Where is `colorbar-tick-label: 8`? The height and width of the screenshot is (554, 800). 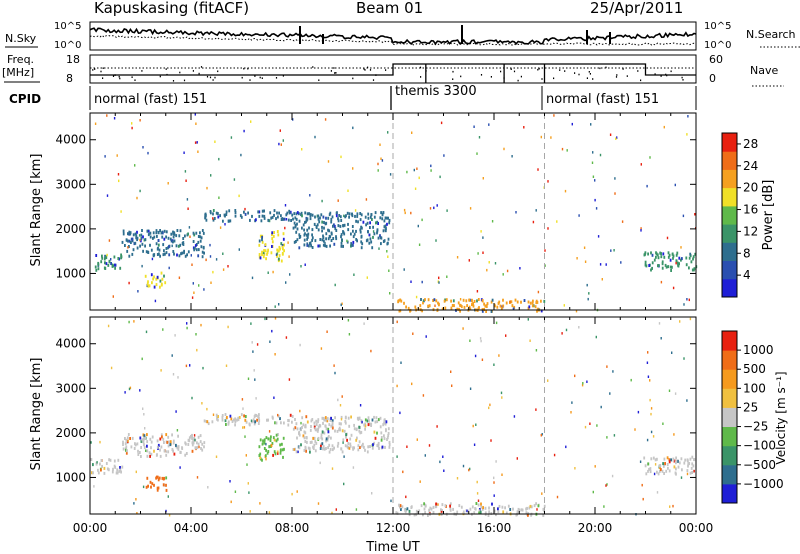 colorbar-tick-label: 8 is located at coordinates (747, 253).